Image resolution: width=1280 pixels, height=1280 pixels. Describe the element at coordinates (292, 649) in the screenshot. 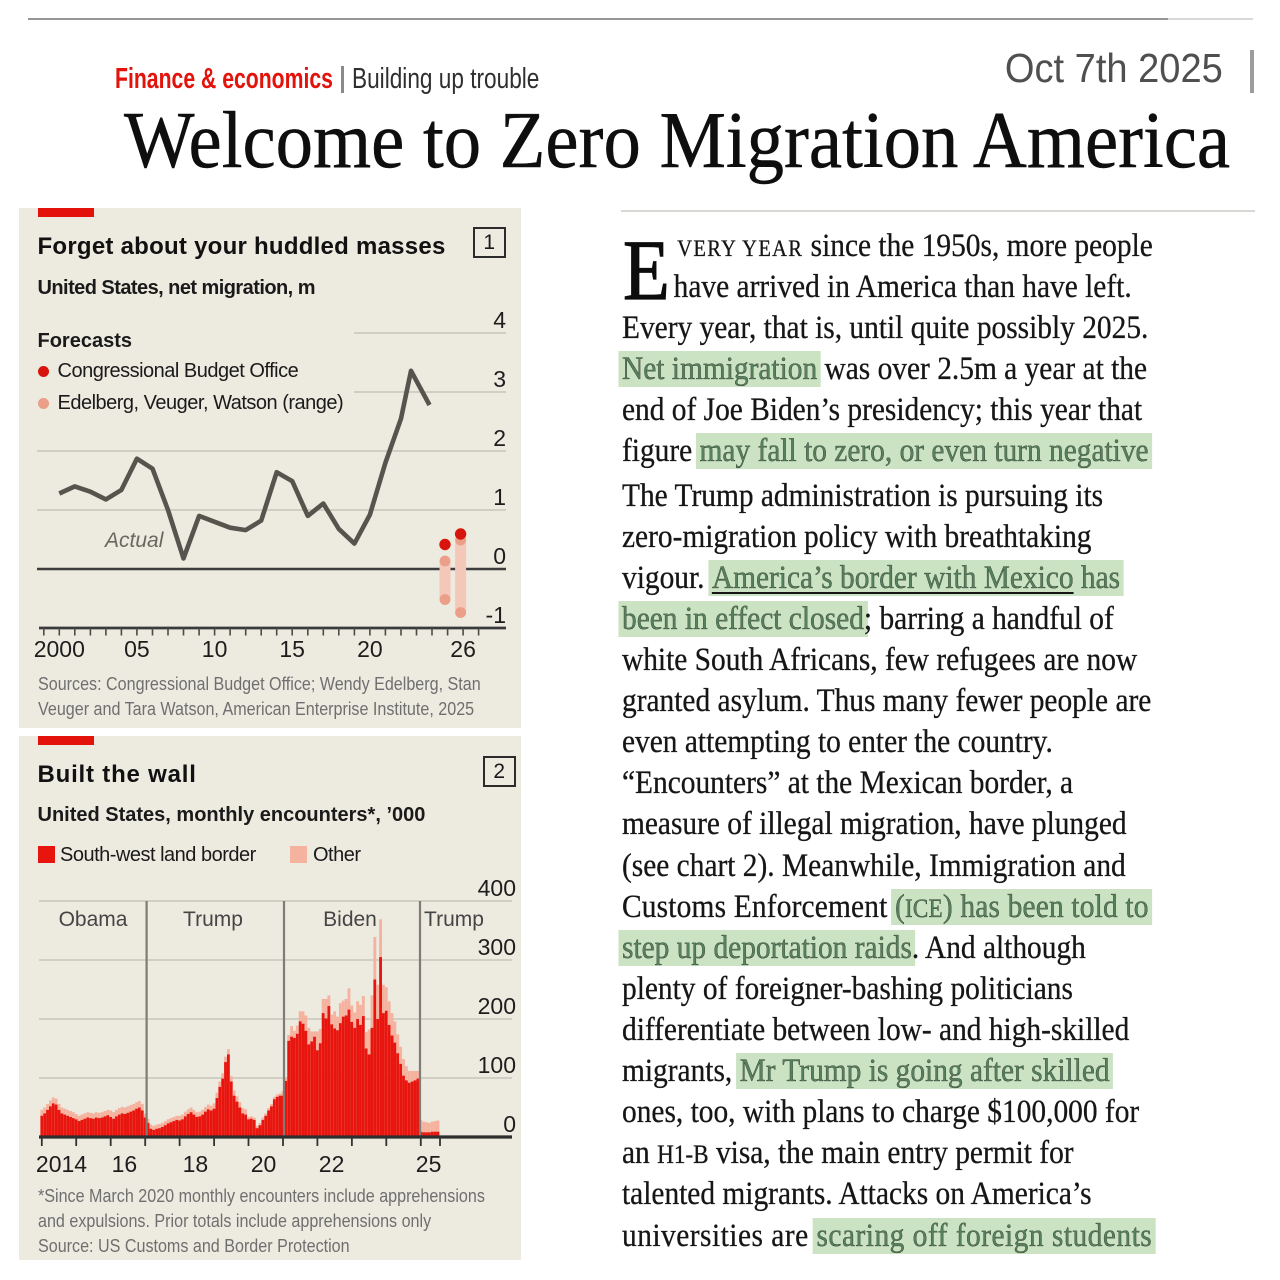

I see `svg-text: 15` at that location.